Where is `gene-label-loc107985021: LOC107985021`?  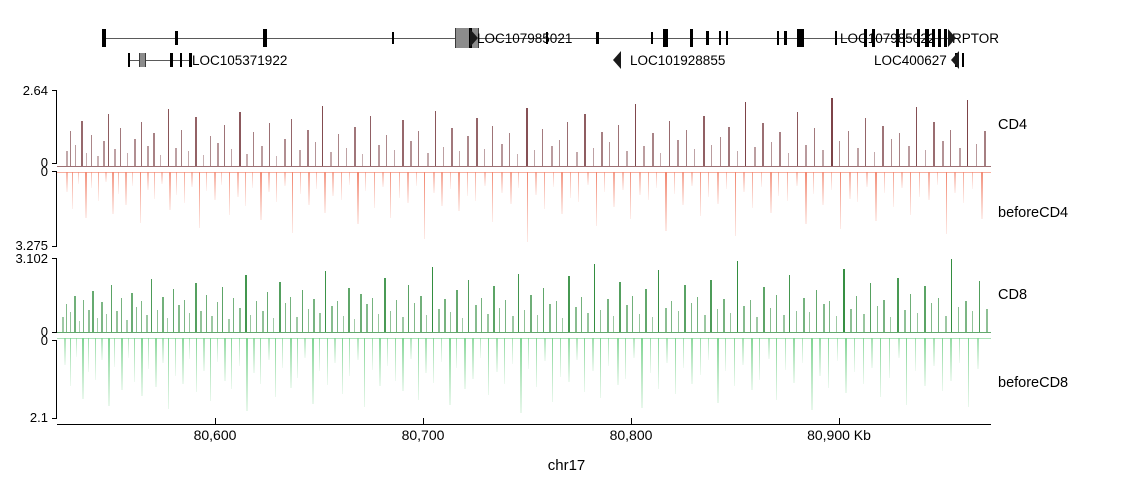 gene-label-loc107985021: LOC107985021 is located at coordinates (525, 38).